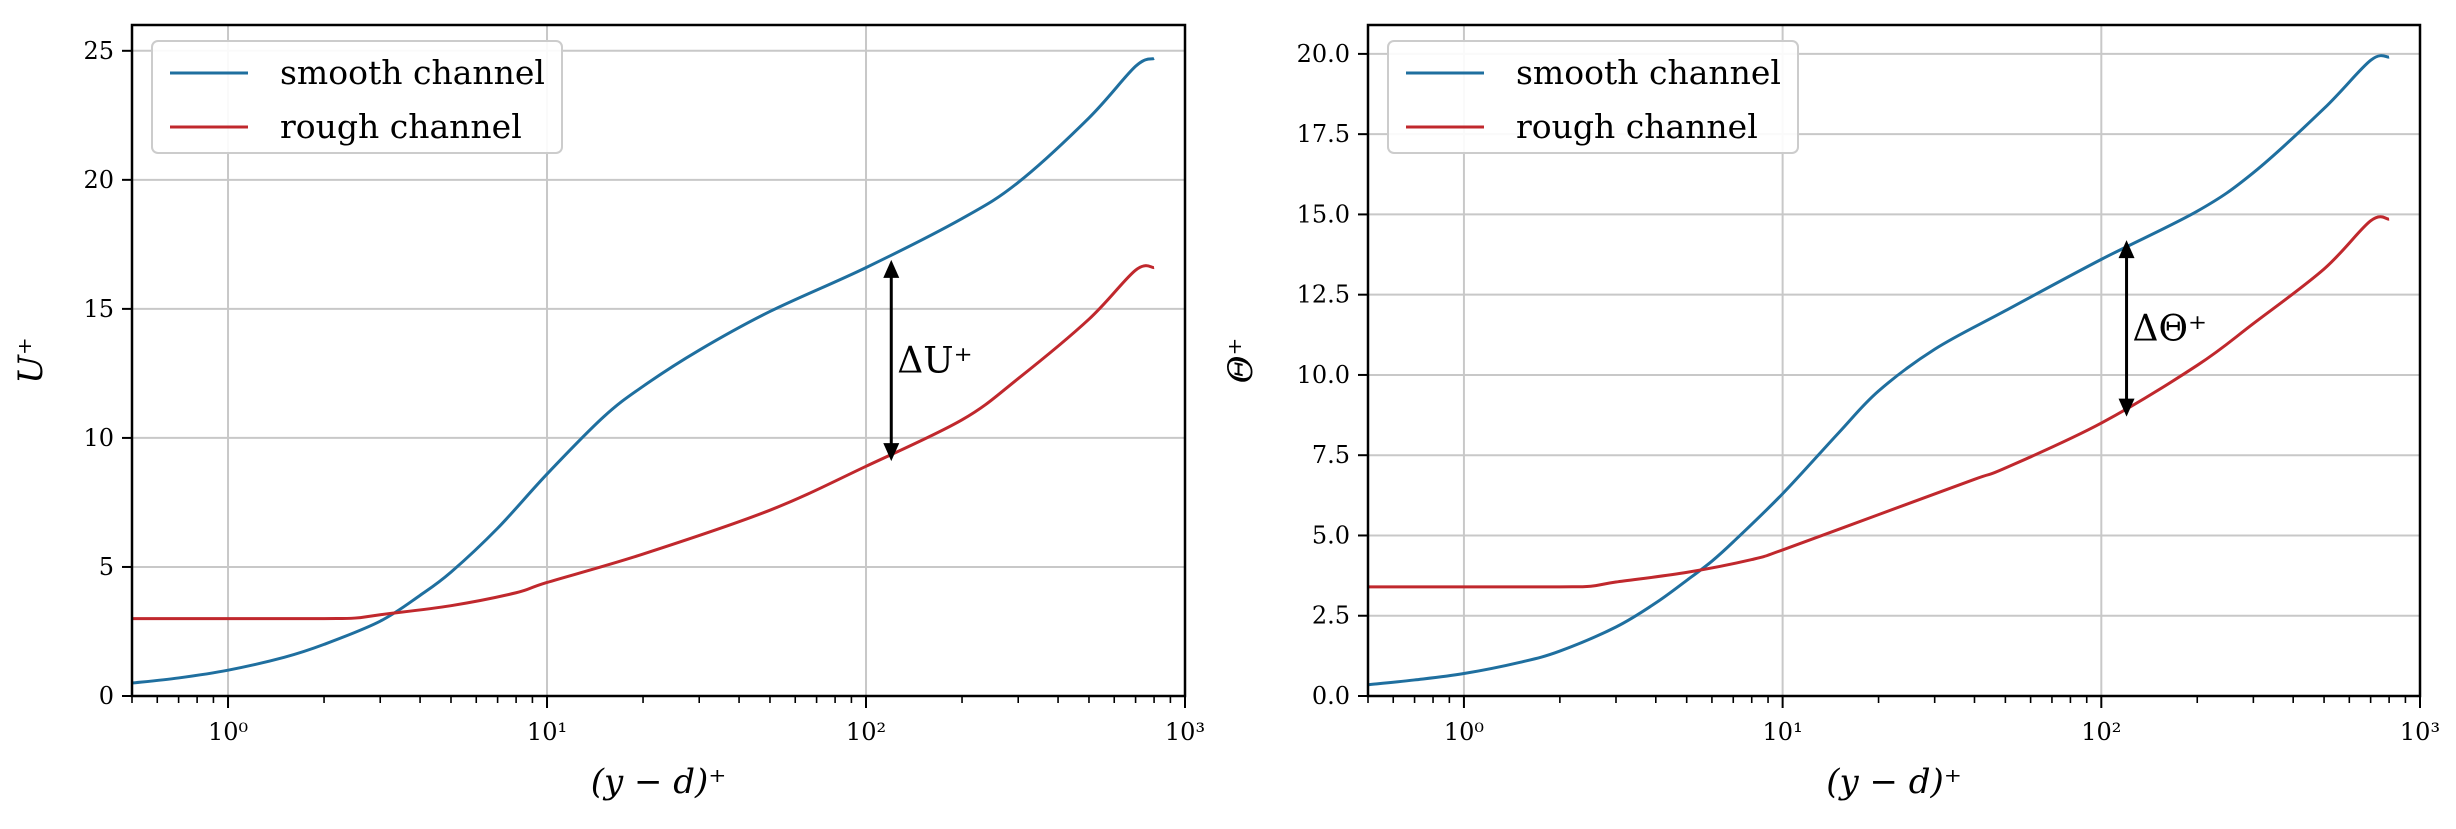 This screenshot has height=829, width=2456. I want to click on annotation-label: ΔΘ⁺, so click(2170, 328).